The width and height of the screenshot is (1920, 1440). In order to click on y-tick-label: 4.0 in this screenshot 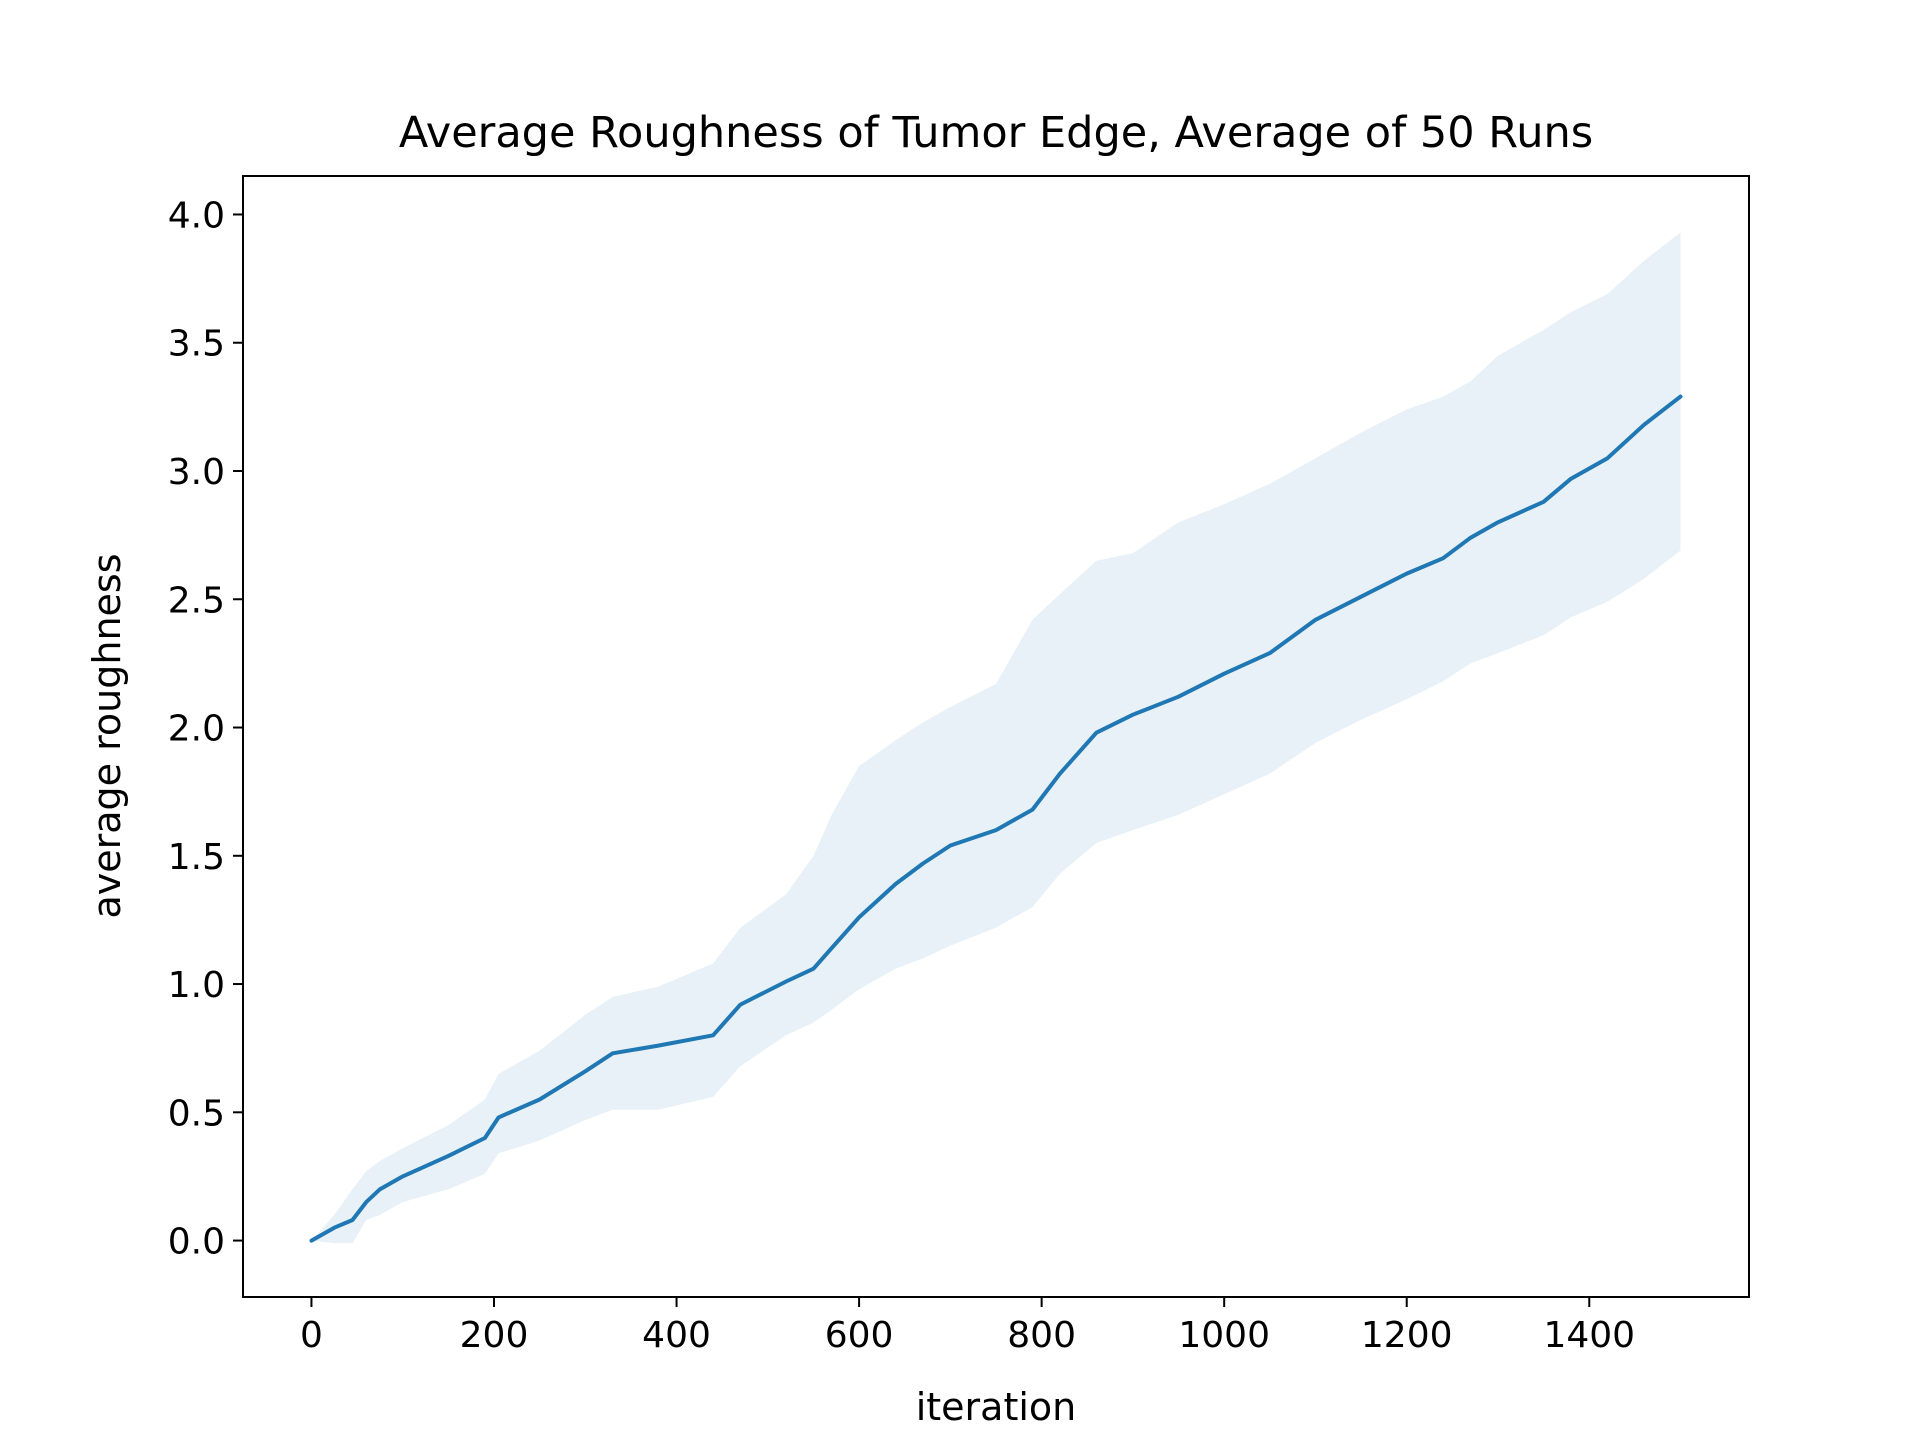, I will do `click(196, 215)`.